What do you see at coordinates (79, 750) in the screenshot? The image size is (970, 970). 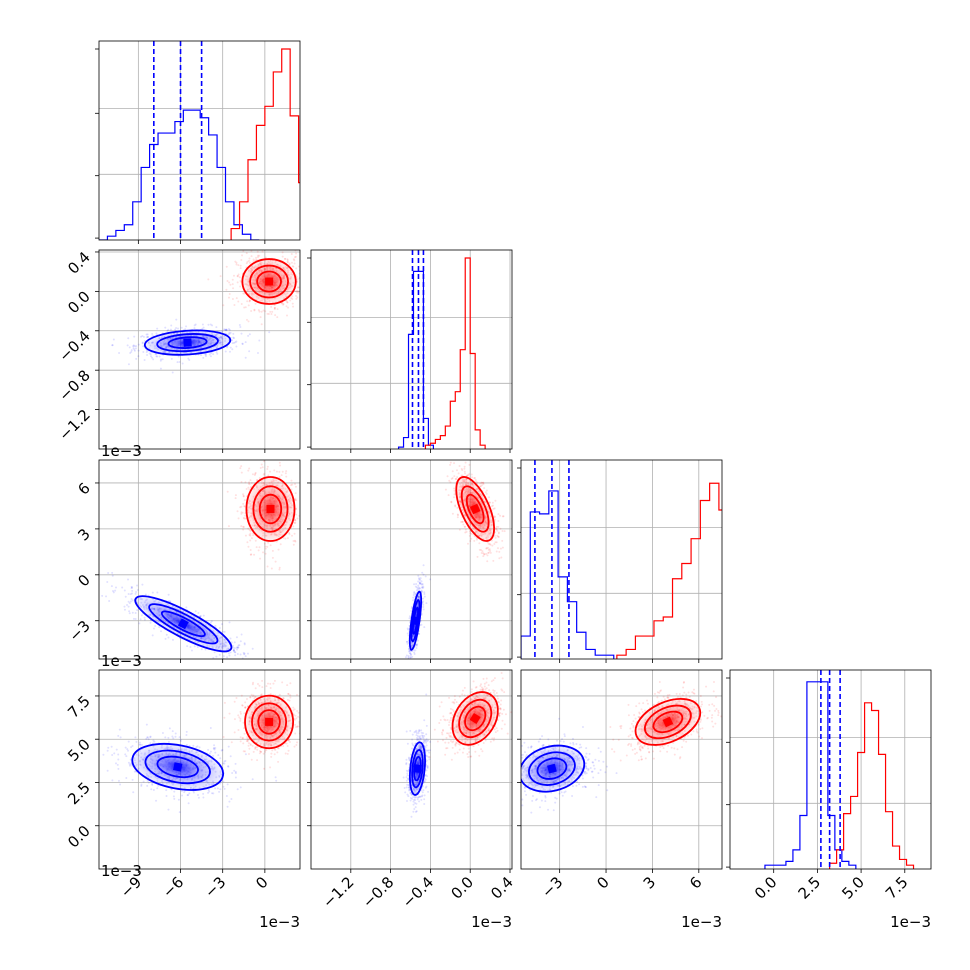 I see `y-tick-label: 5.0` at bounding box center [79, 750].